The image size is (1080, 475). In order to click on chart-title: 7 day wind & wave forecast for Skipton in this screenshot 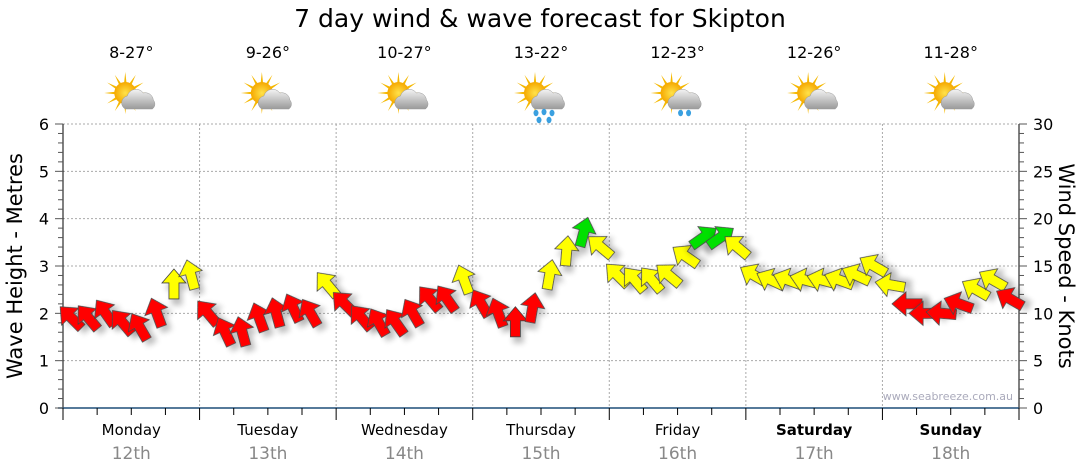, I will do `click(540, 18)`.